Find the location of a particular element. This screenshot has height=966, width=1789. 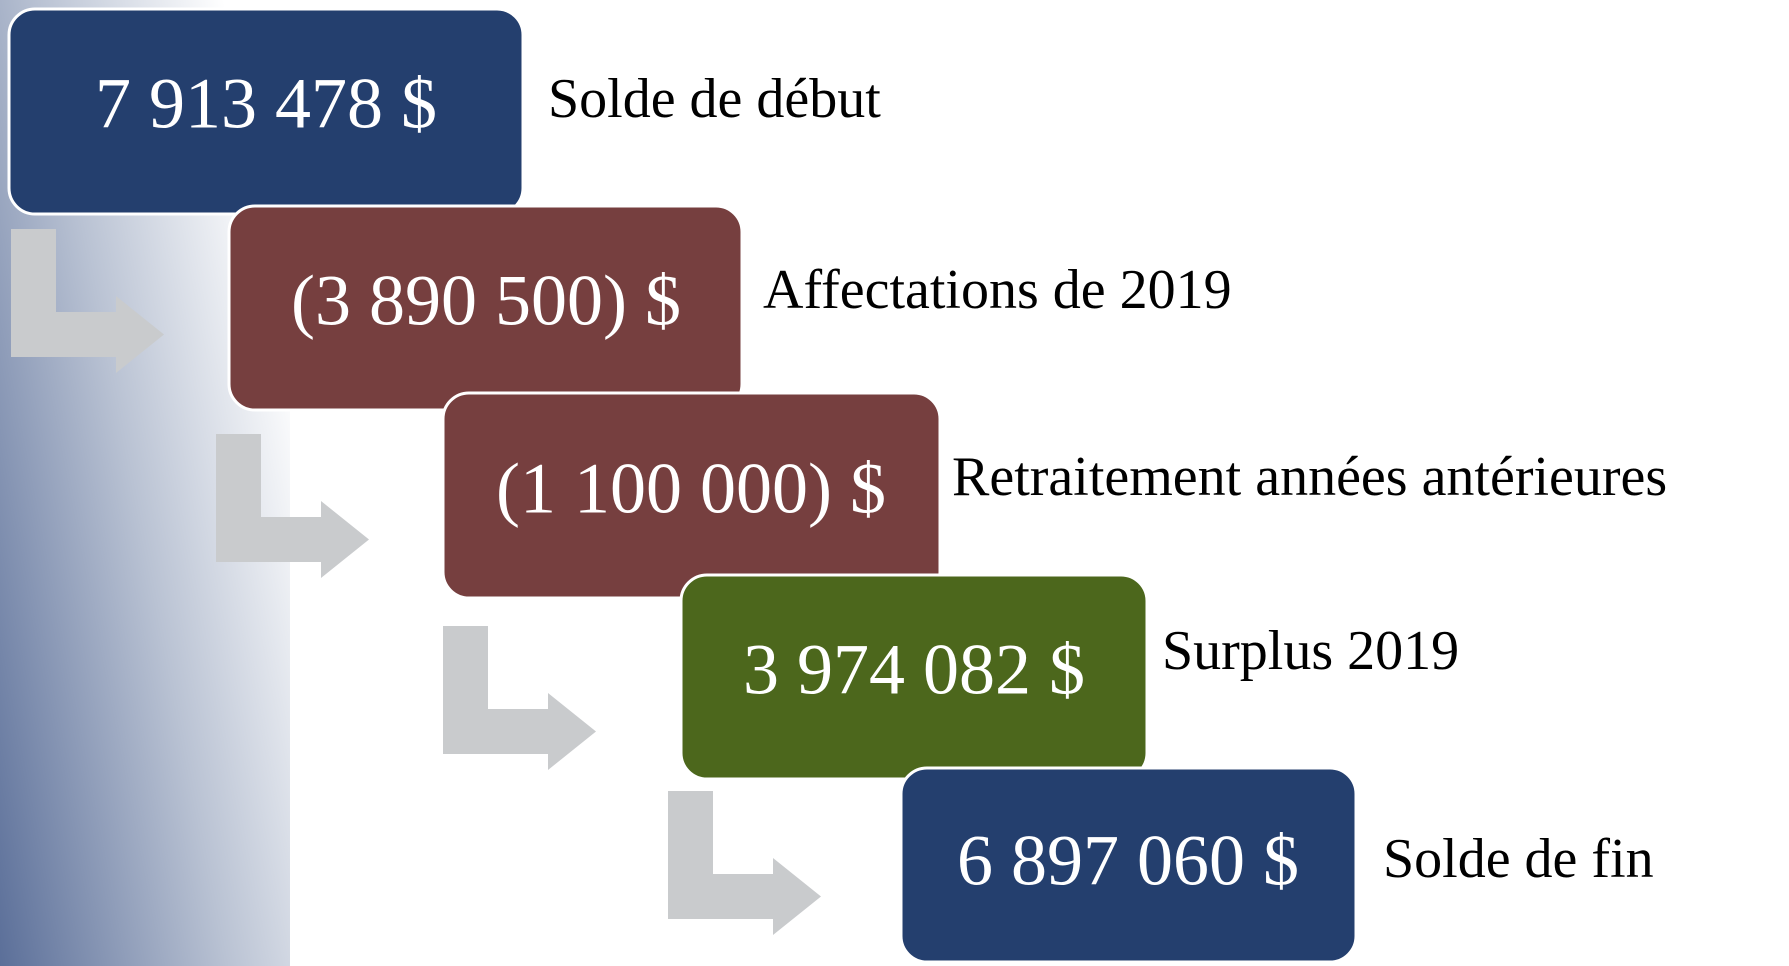

step-label: Solde de début is located at coordinates (714, 99).